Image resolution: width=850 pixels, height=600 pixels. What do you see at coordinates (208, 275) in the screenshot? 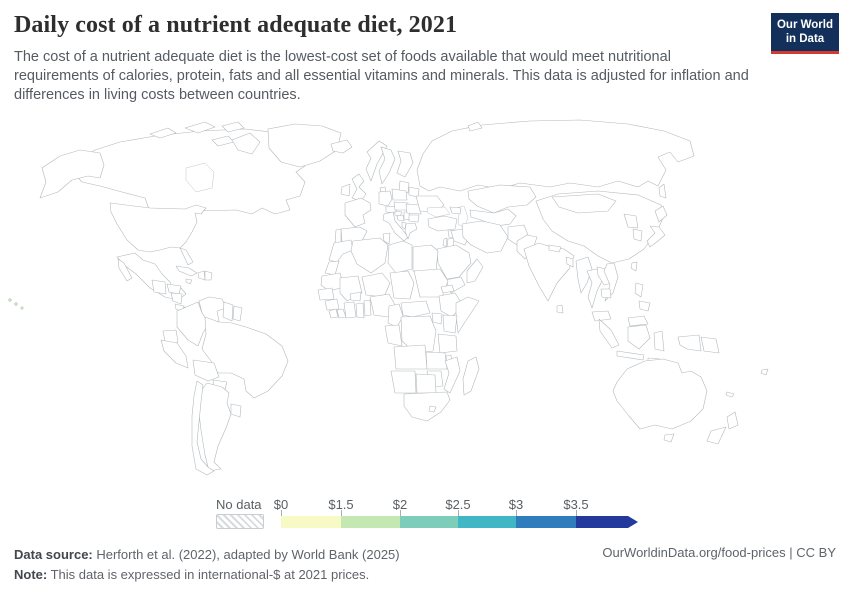
I see `country-dominican-republic` at bounding box center [208, 275].